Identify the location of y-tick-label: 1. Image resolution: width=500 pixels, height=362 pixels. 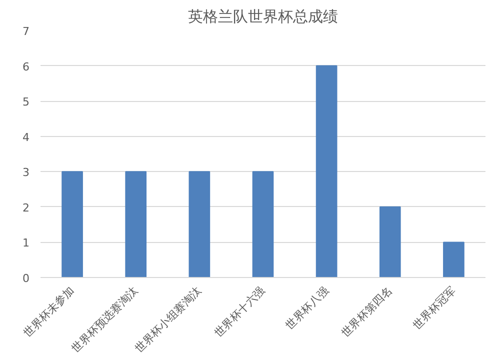
(26, 243).